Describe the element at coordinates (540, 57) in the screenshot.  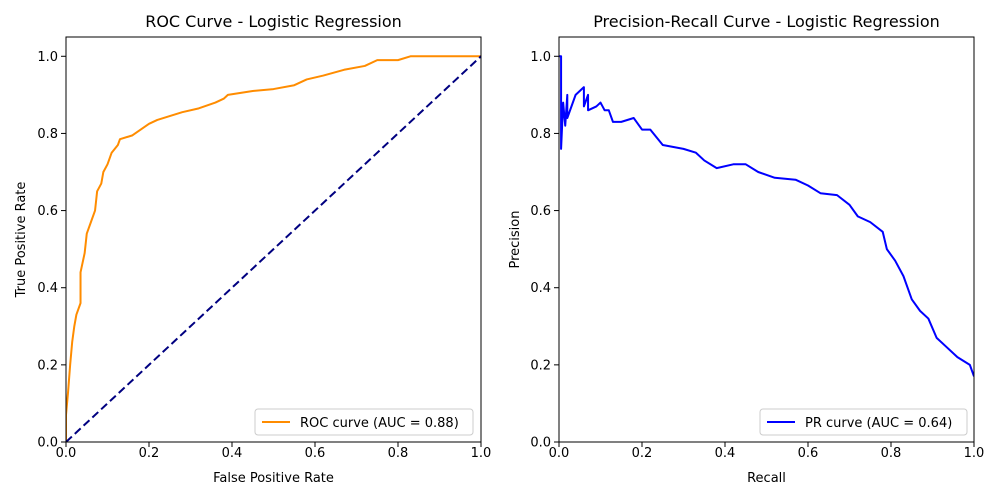
I see `pr-y-tick-label-5: 1.0` at that location.